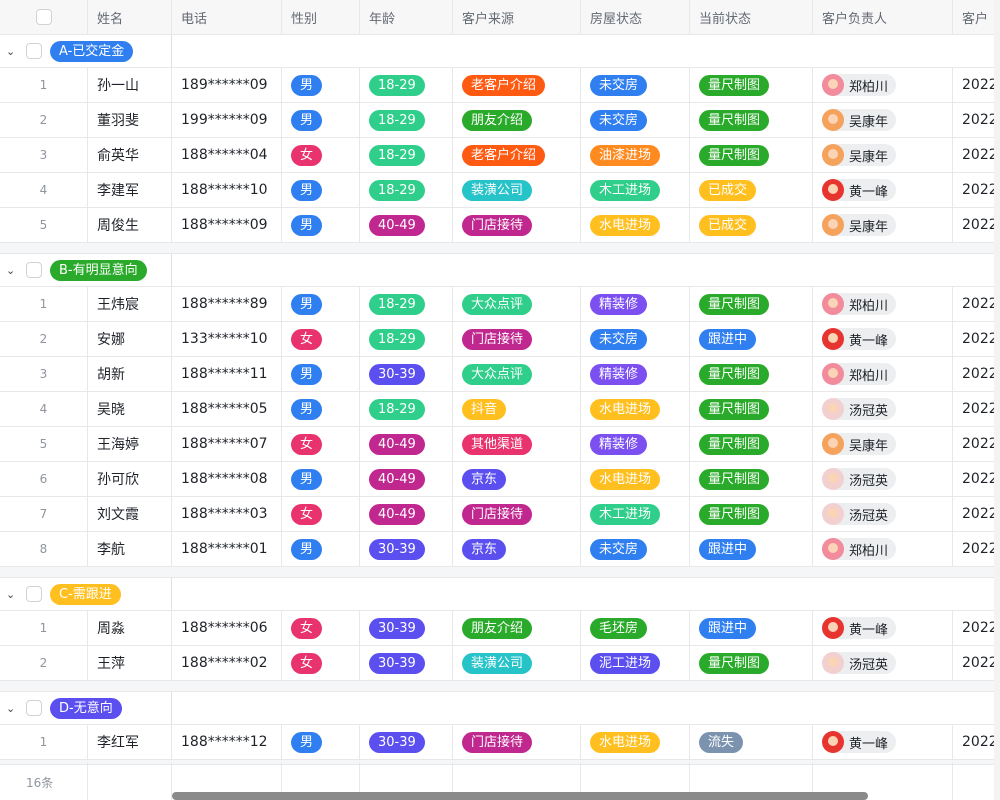 Image resolution: width=1000 pixels, height=800 pixels. Describe the element at coordinates (130, 304) in the screenshot. I see `cell-name: 王炜宸` at that location.